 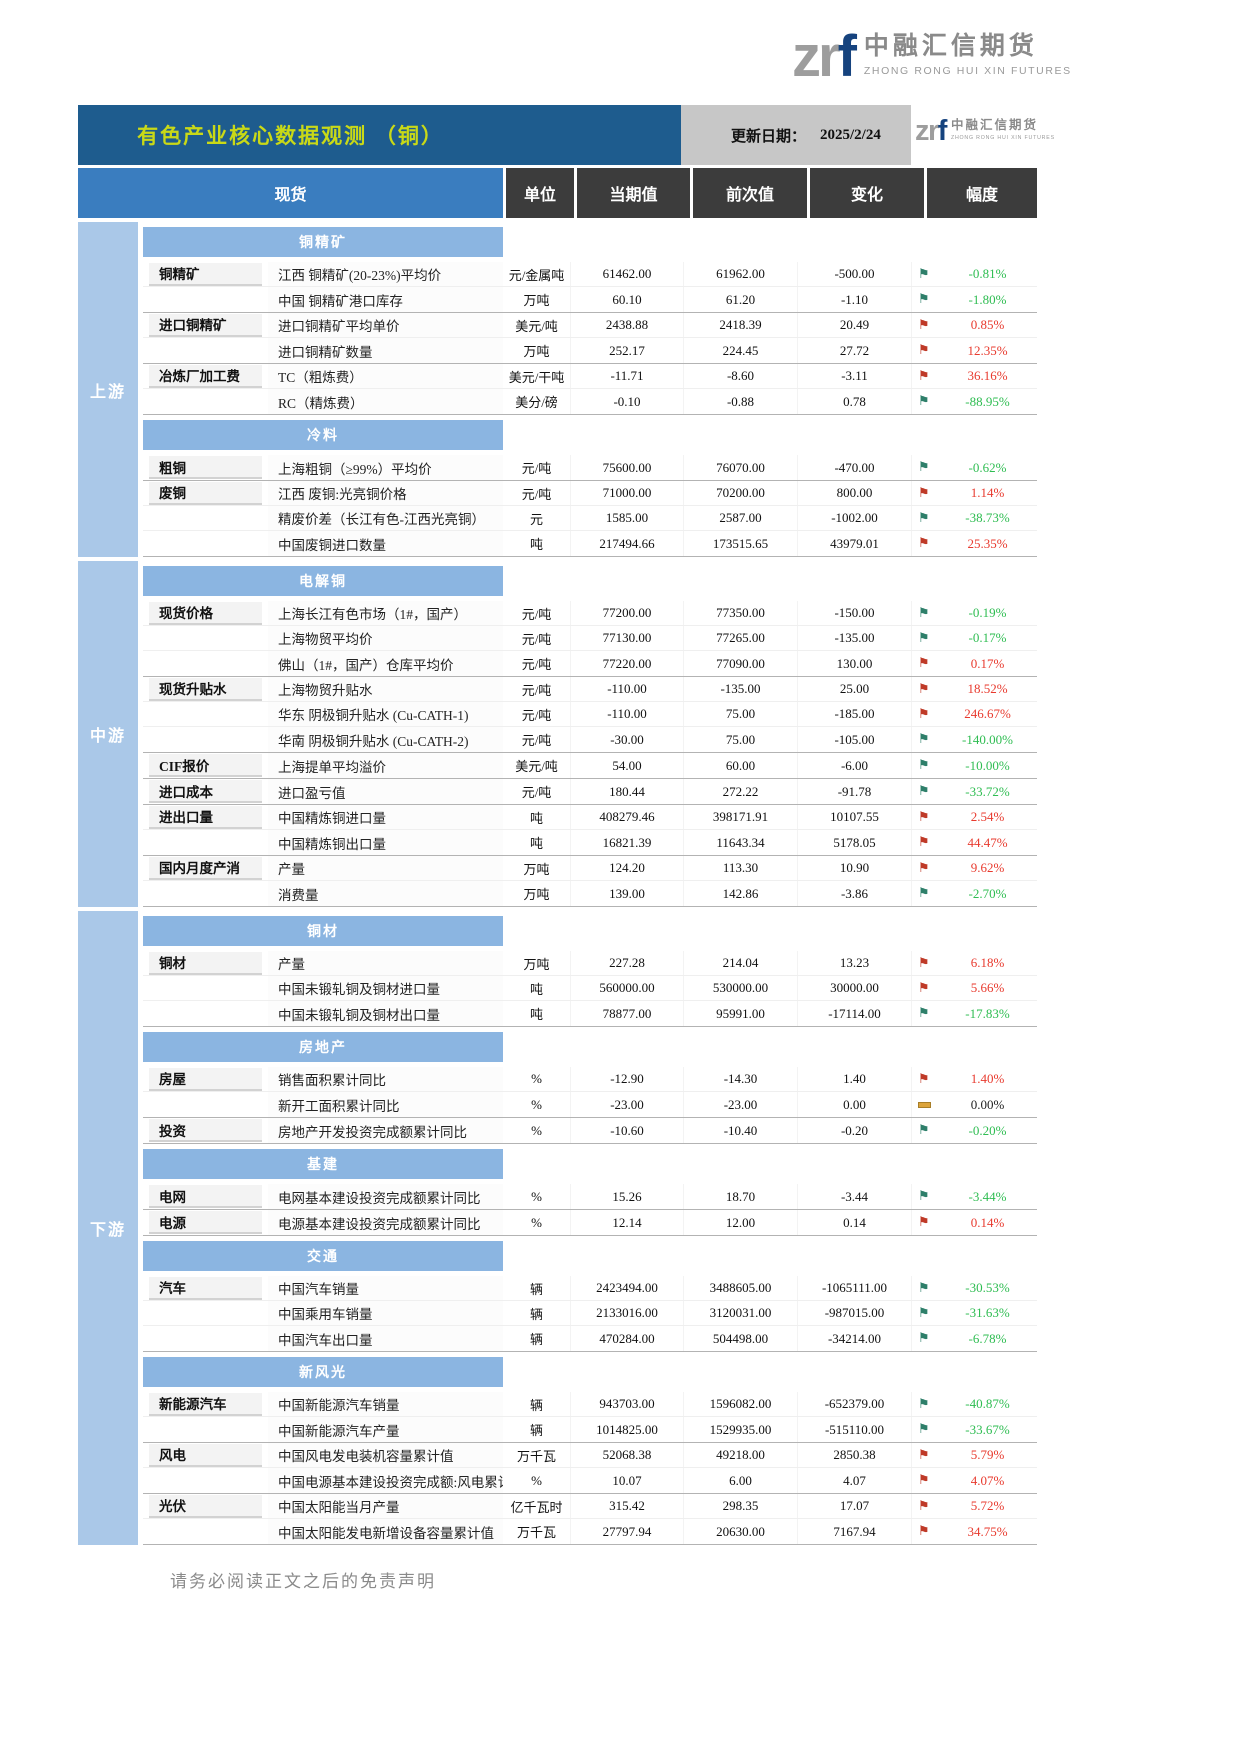 What do you see at coordinates (385, 1338) in the screenshot?
I see `indicator-label: 中国汽车出口量` at bounding box center [385, 1338].